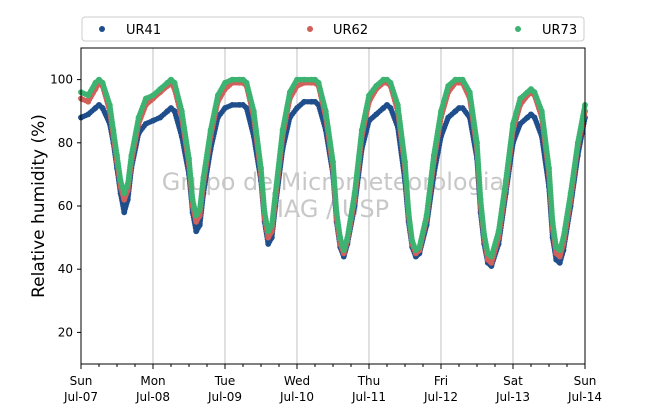 The width and height of the screenshot is (650, 409). I want to click on legend-item-ur41: UR41, so click(130, 30).